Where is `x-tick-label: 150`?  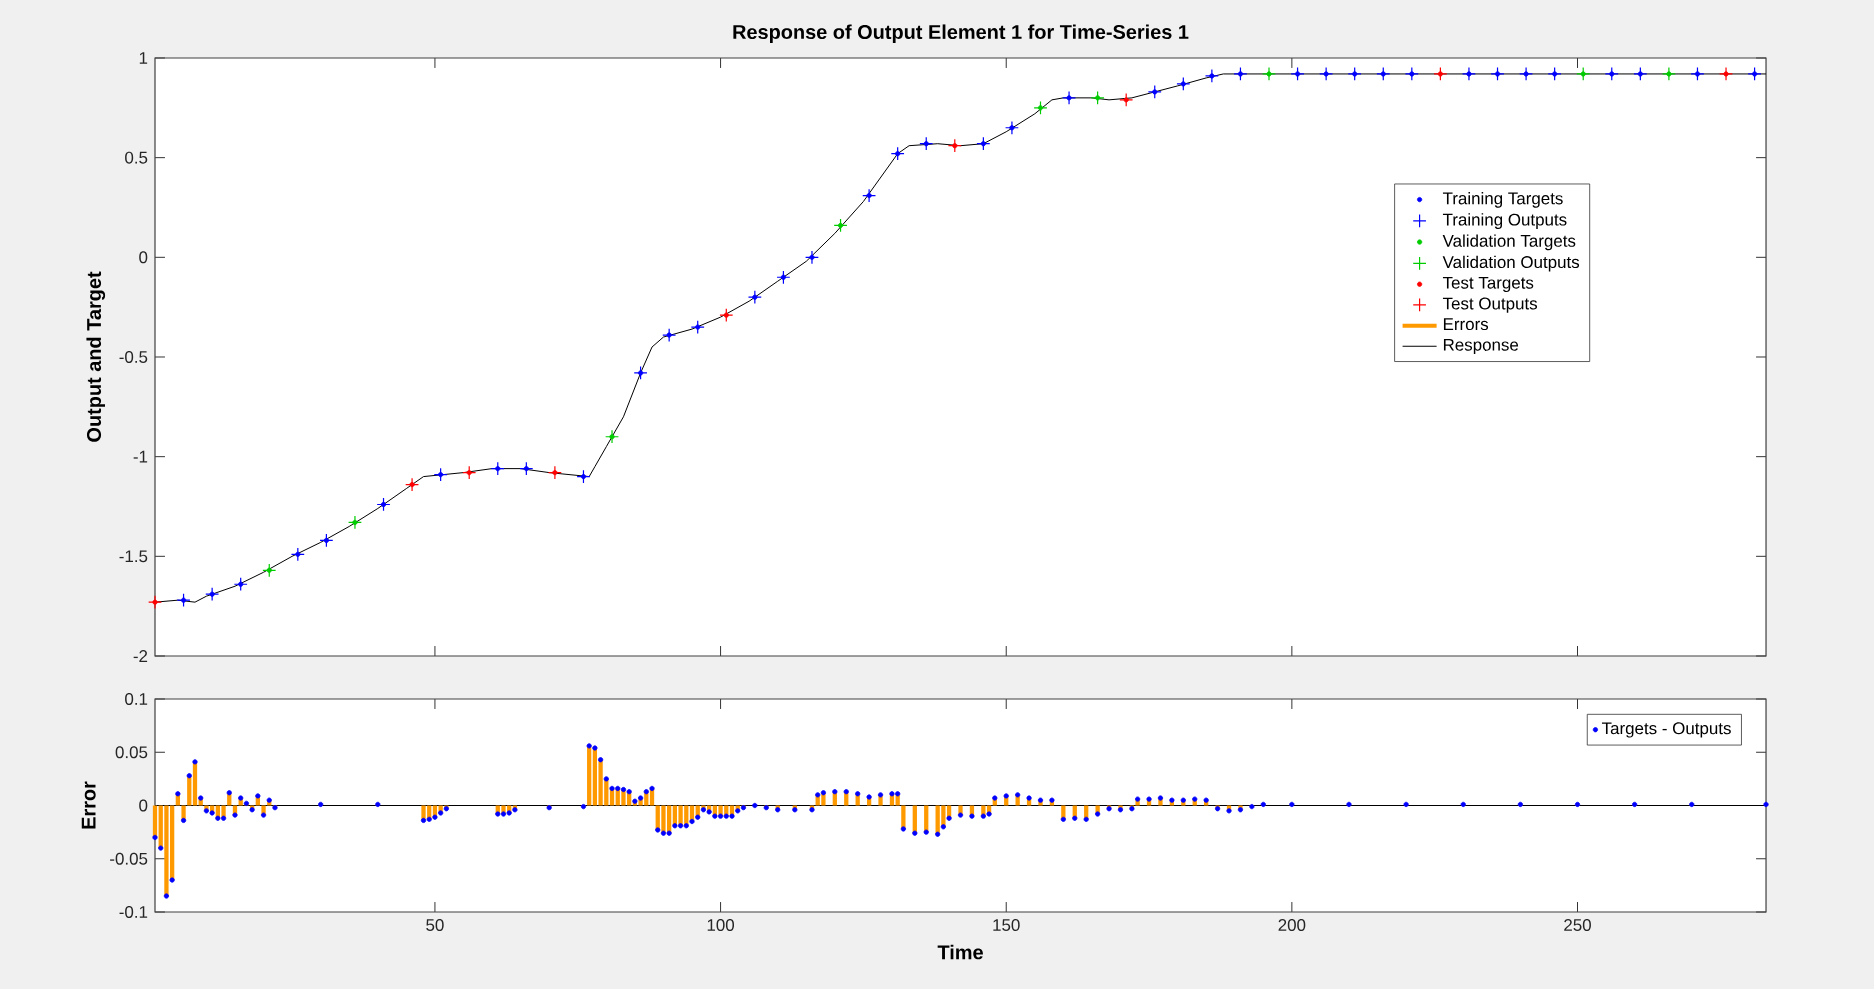
x-tick-label: 150 is located at coordinates (1006, 925).